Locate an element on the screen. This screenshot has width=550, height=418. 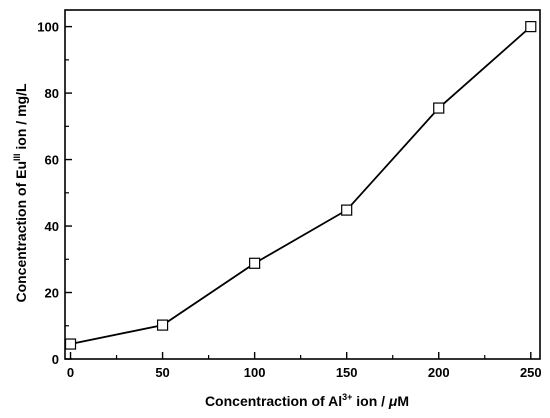
y-tick-label: 20 is located at coordinates (52, 293).